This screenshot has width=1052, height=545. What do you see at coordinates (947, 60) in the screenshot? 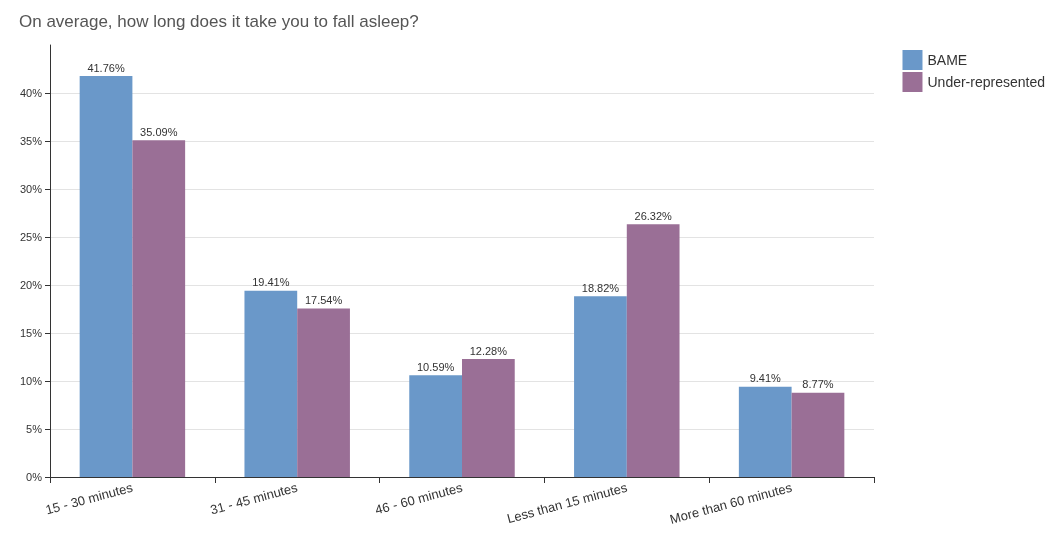
I see `legend-label: BAME` at bounding box center [947, 60].